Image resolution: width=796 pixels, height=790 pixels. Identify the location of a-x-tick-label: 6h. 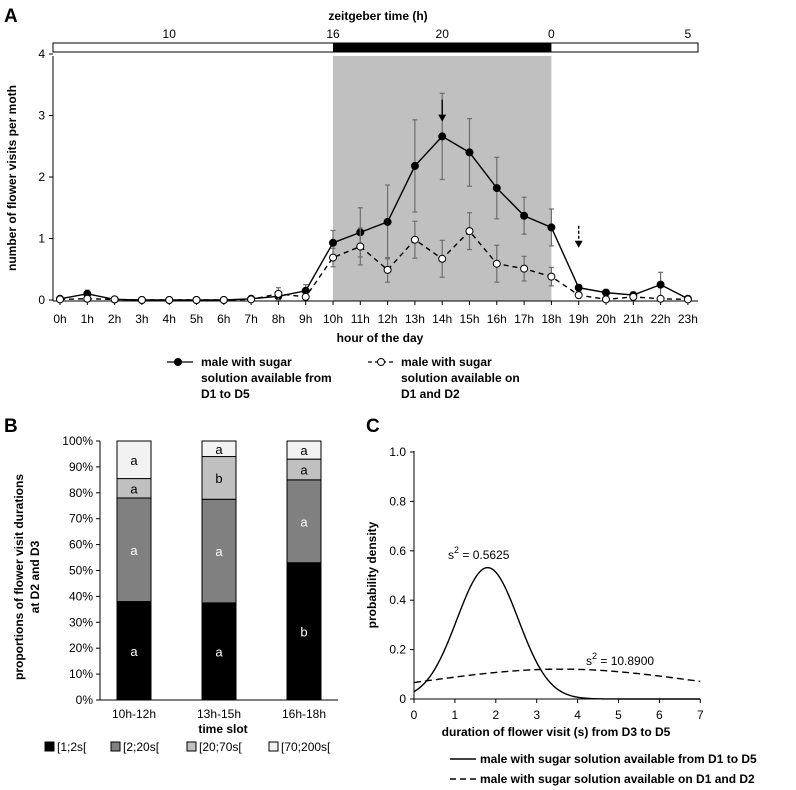
(223, 319).